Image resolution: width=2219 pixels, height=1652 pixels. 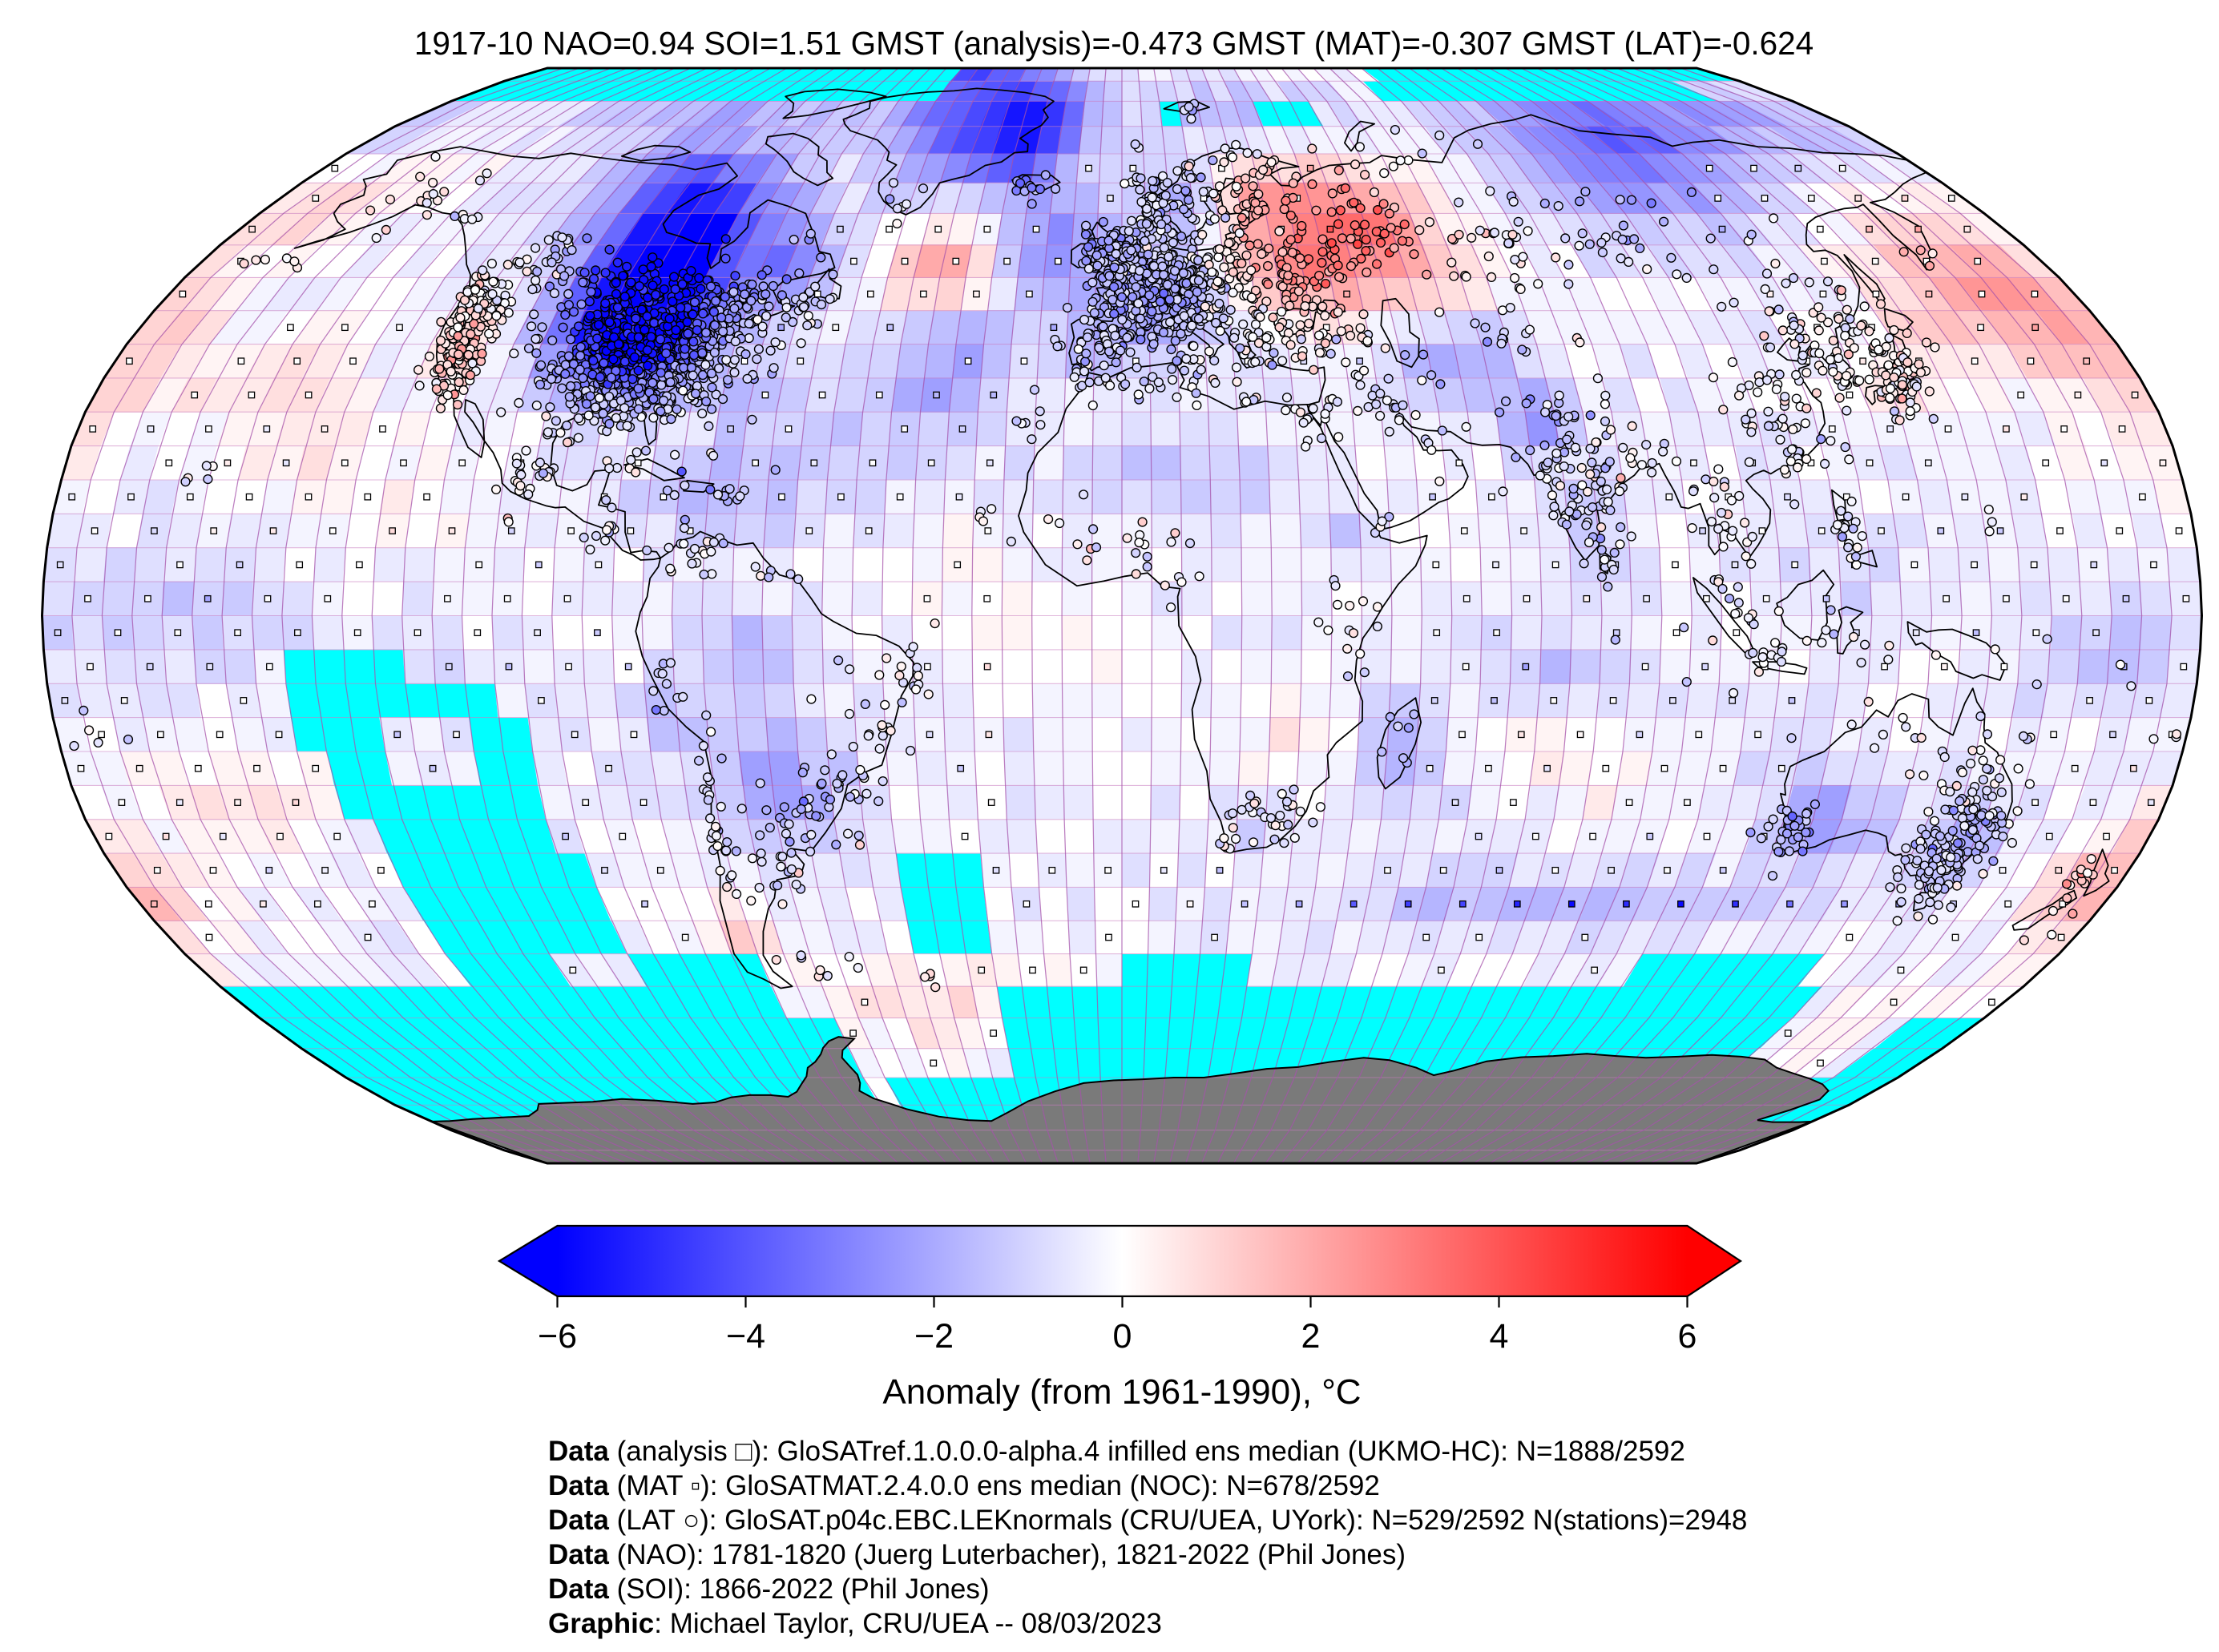 What do you see at coordinates (1311, 1336) in the screenshot?
I see `svg-text: 2` at bounding box center [1311, 1336].